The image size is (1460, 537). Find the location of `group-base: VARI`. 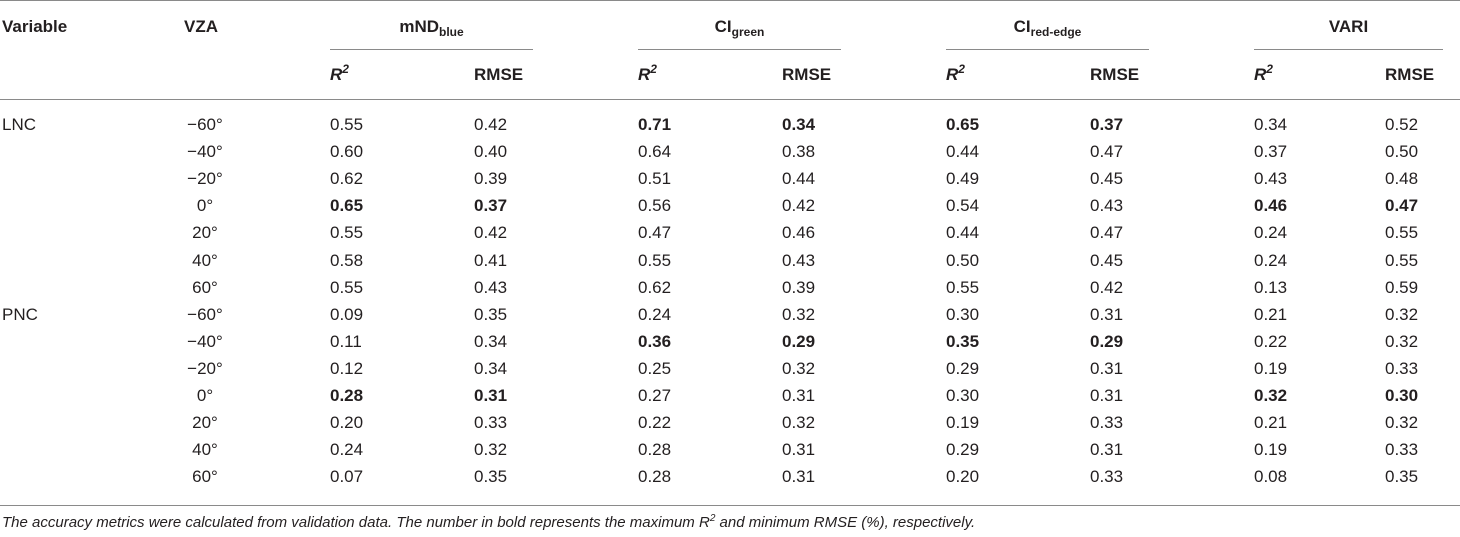

group-base: VARI is located at coordinates (1348, 26).